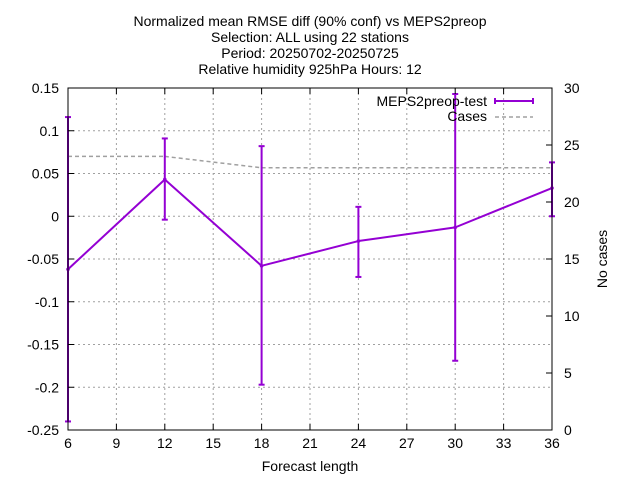 This screenshot has width=640, height=480. I want to click on y-tick-label: 0.05, so click(45, 174).